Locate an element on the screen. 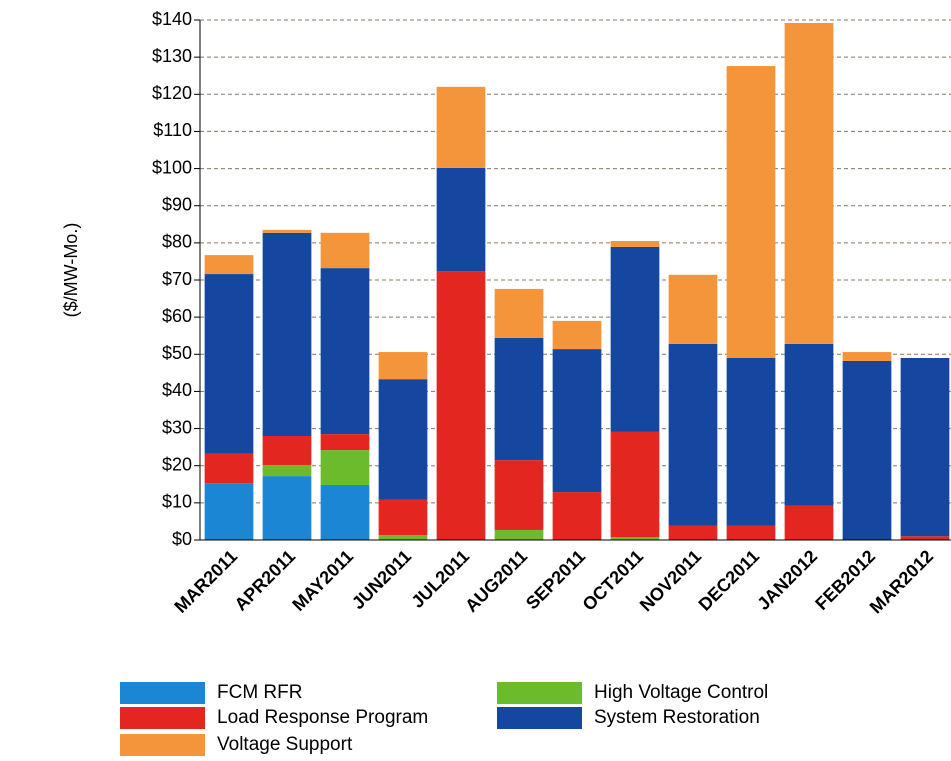 Image resolution: width=951 pixels, height=761 pixels. x-tick-label: SEP2011 is located at coordinates (555, 579).